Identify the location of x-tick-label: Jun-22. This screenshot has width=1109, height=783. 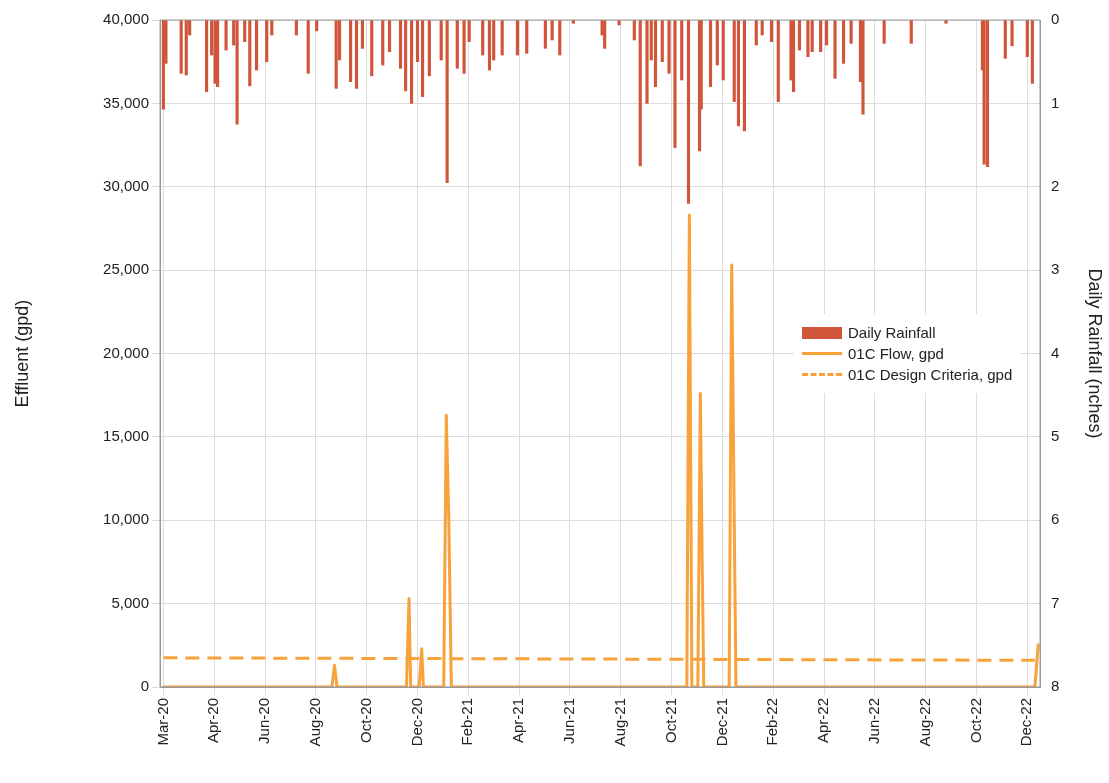
(873, 721).